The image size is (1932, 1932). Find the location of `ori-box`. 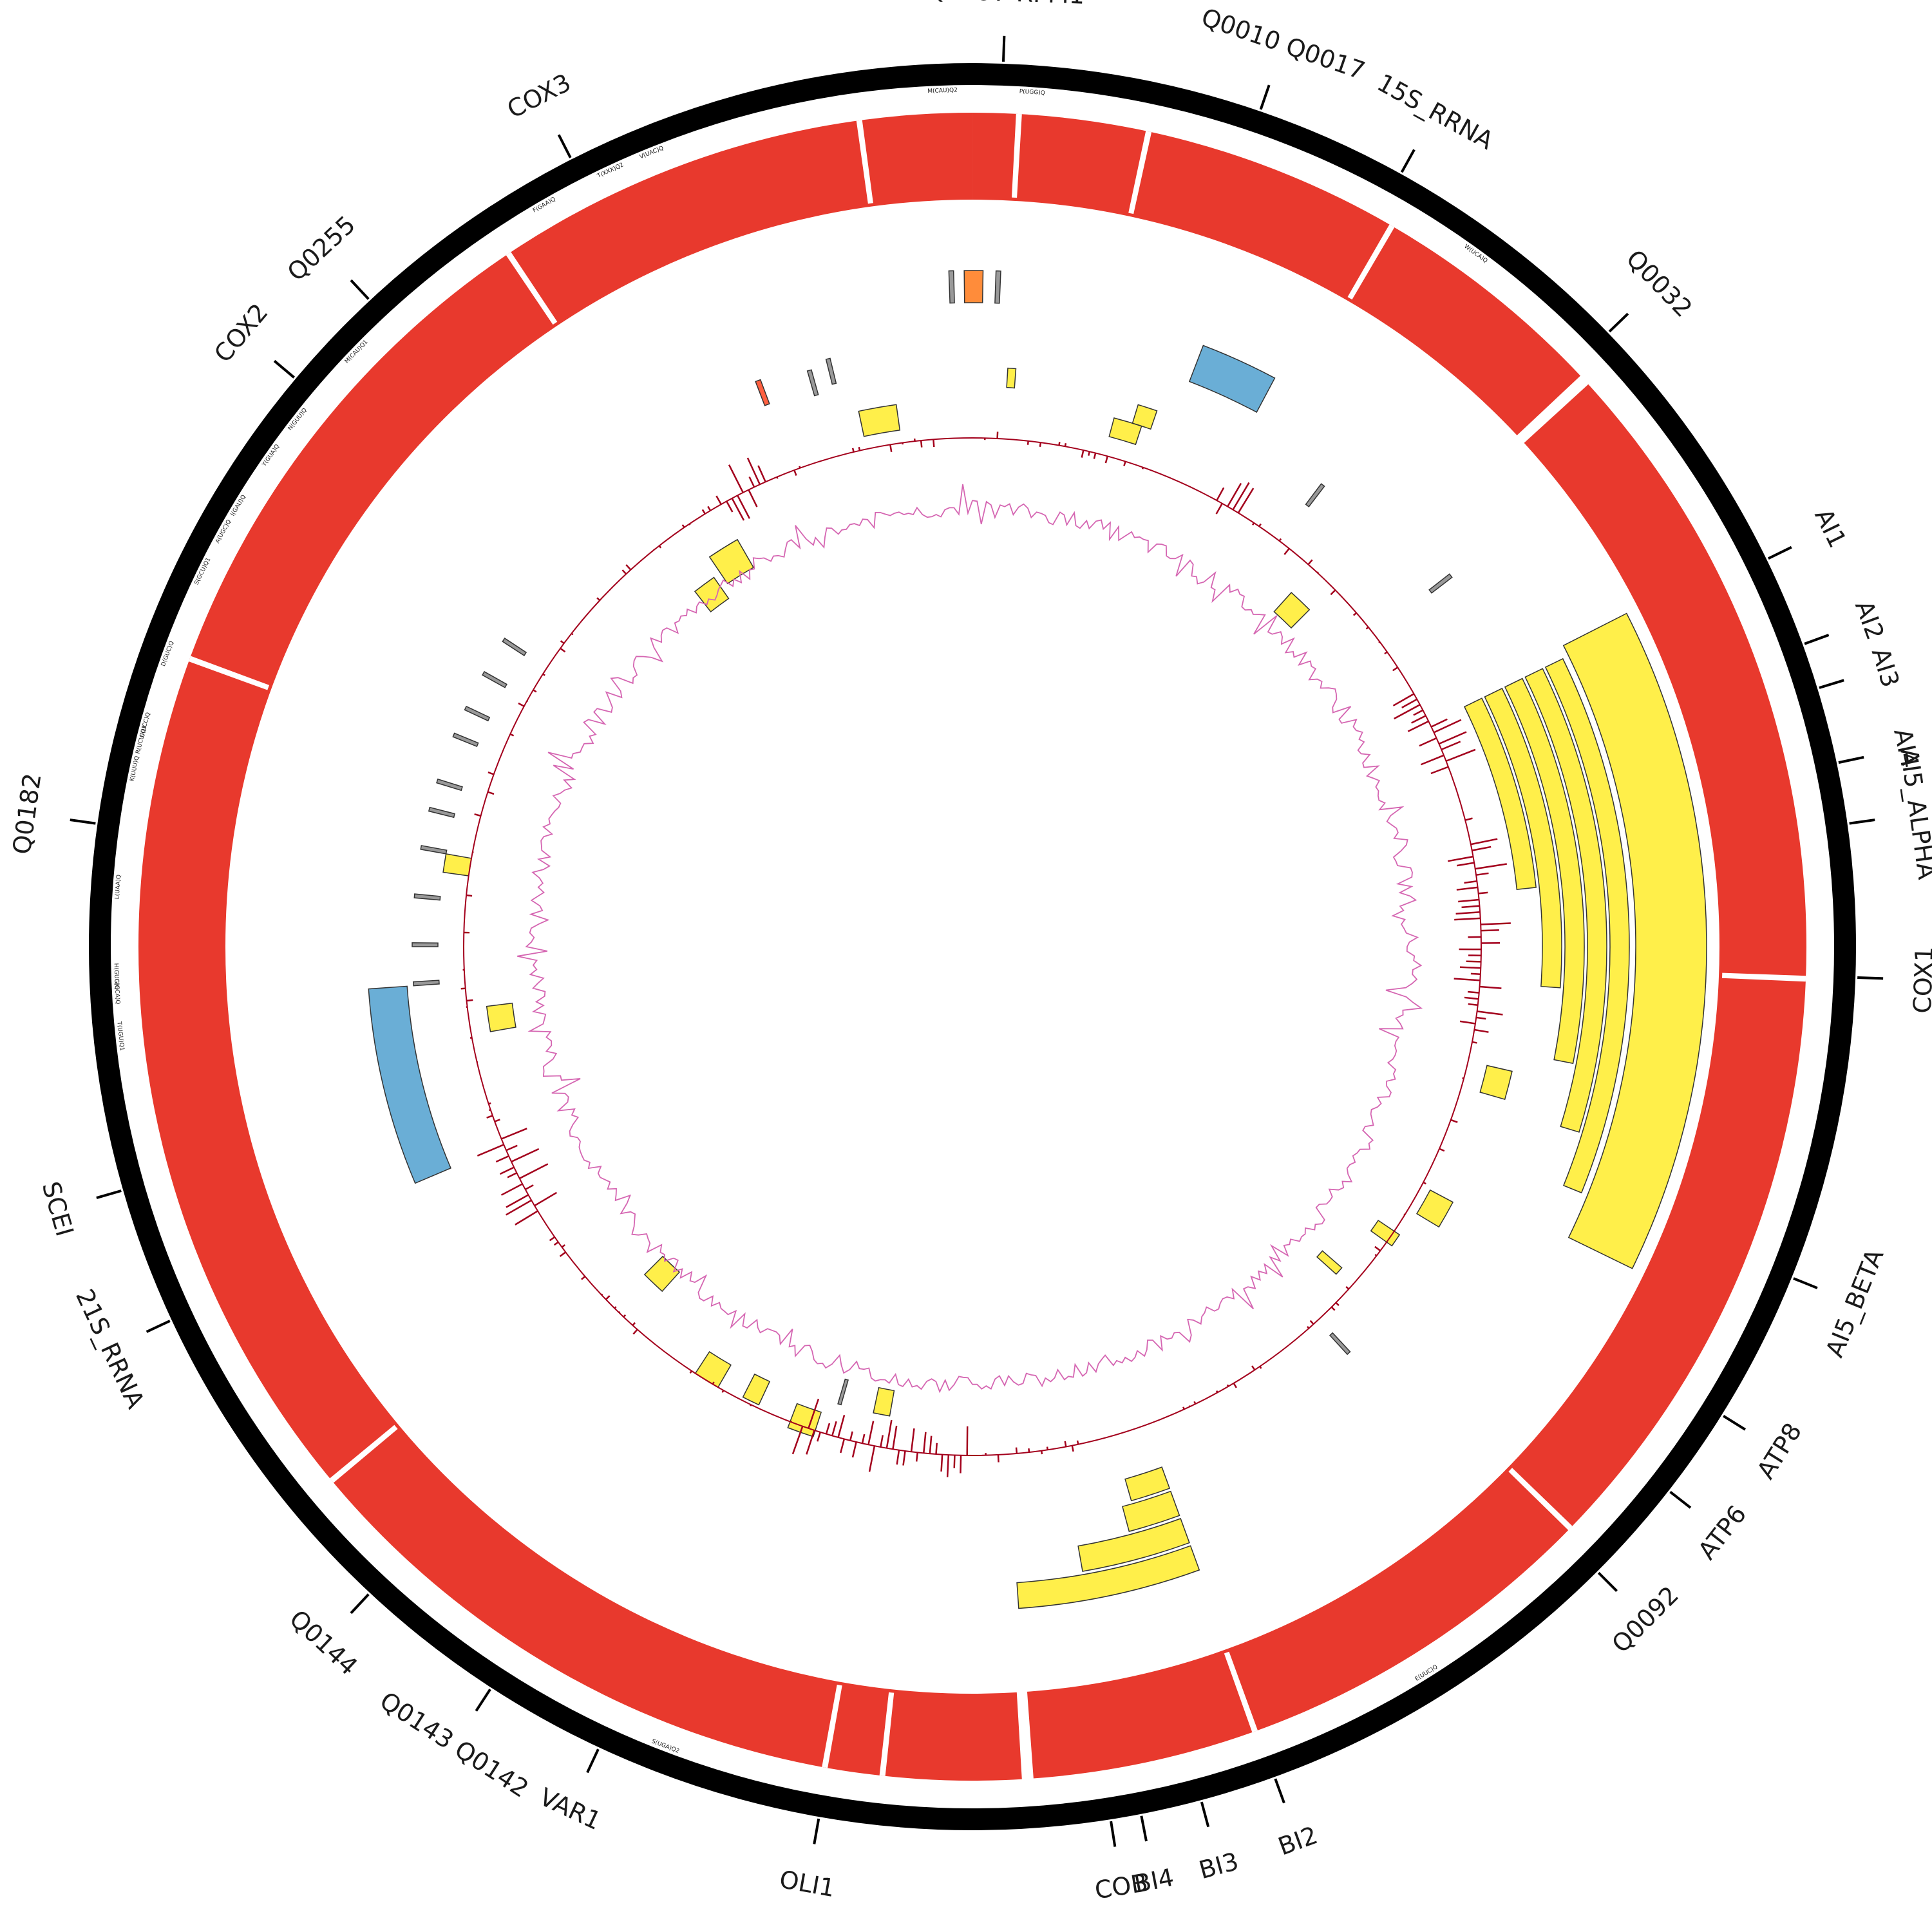

ori-box is located at coordinates (974, 286).